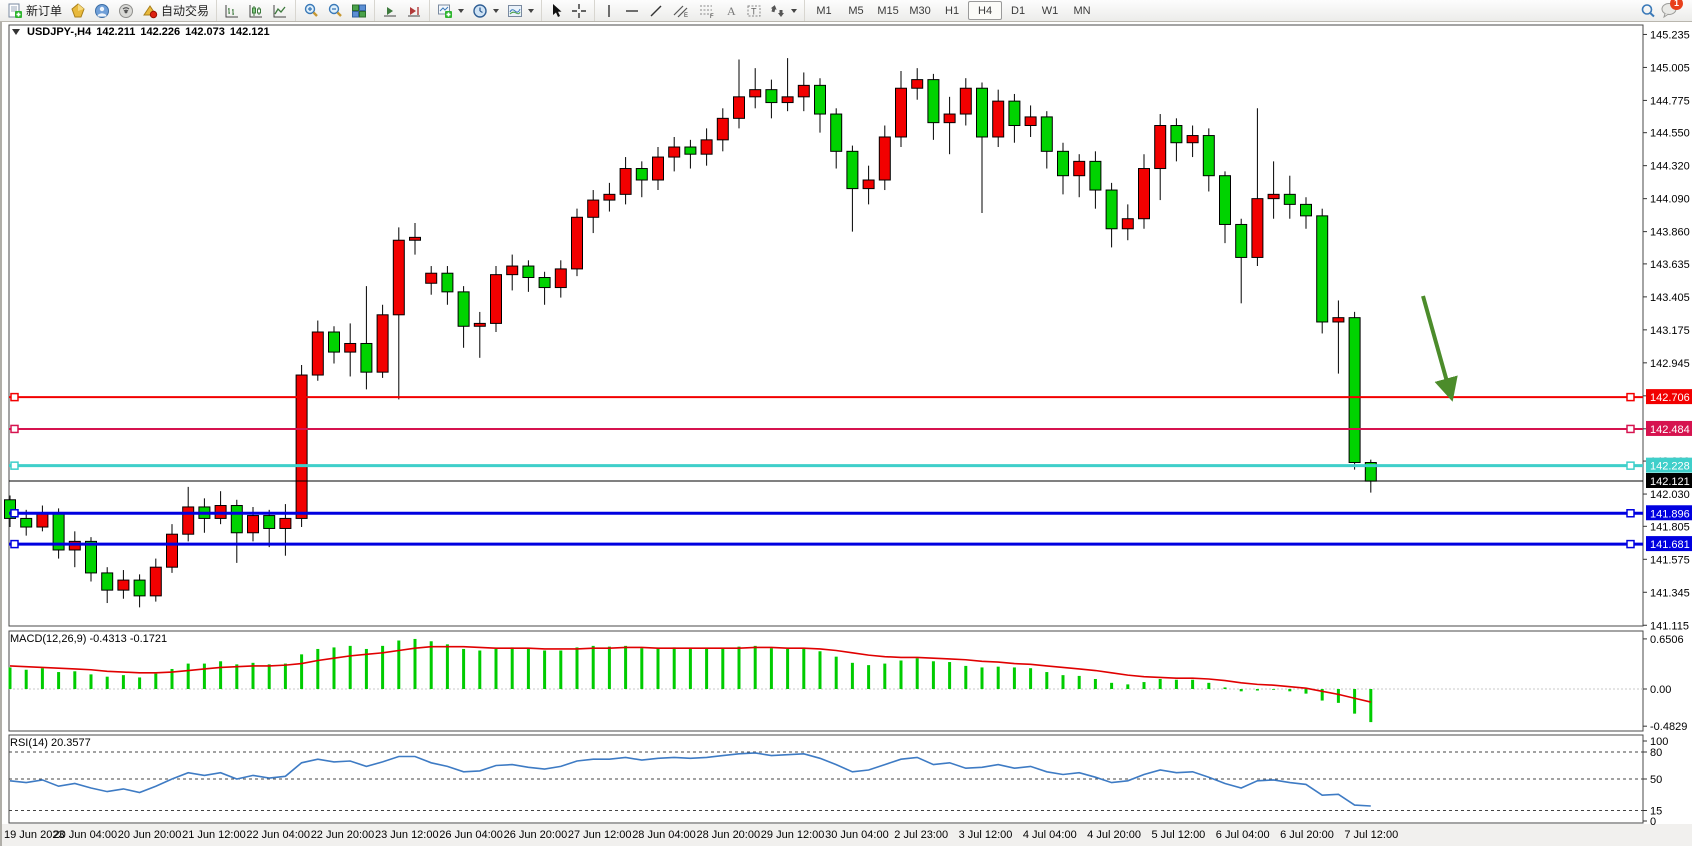 The height and width of the screenshot is (846, 1692). Describe the element at coordinates (888, 10) in the screenshot. I see `timeframe-M15: M15` at that location.